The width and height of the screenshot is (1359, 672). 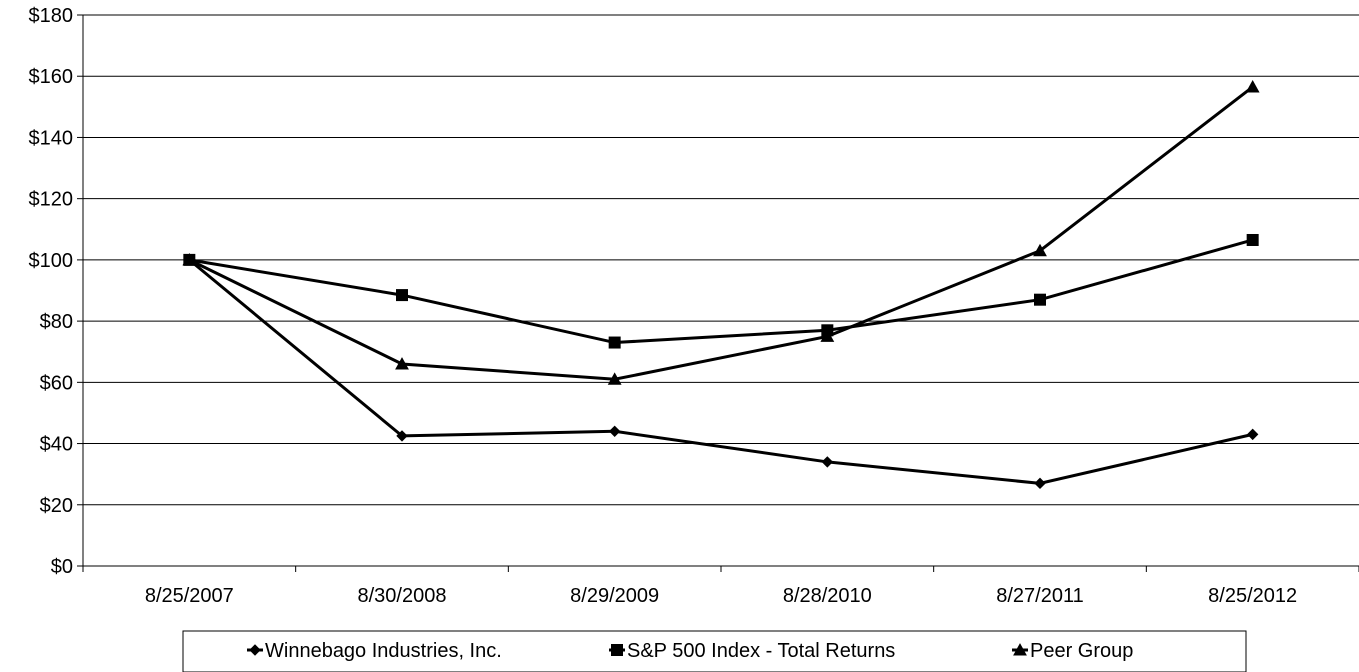 I want to click on y-tick-label: $60, so click(x=56, y=383).